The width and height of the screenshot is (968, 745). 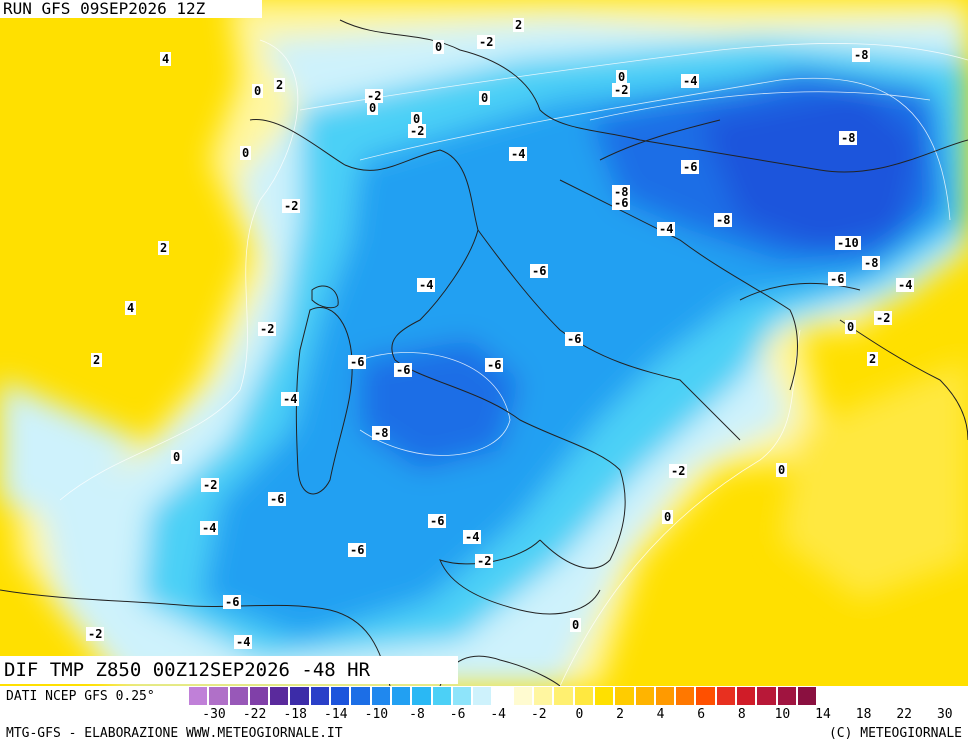 What do you see at coordinates (131, 9) in the screenshot?
I see `run-title: RUN GFS 09SEP2026 12Z` at bounding box center [131, 9].